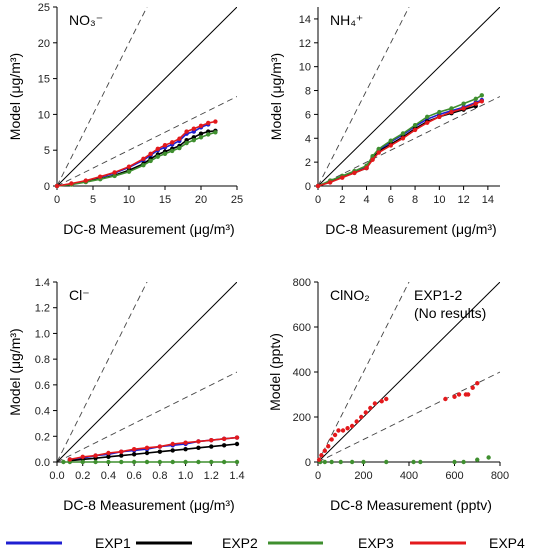  Describe the element at coordinates (197, 543) in the screenshot. I see `legend-item-exp2: EXP2` at that location.